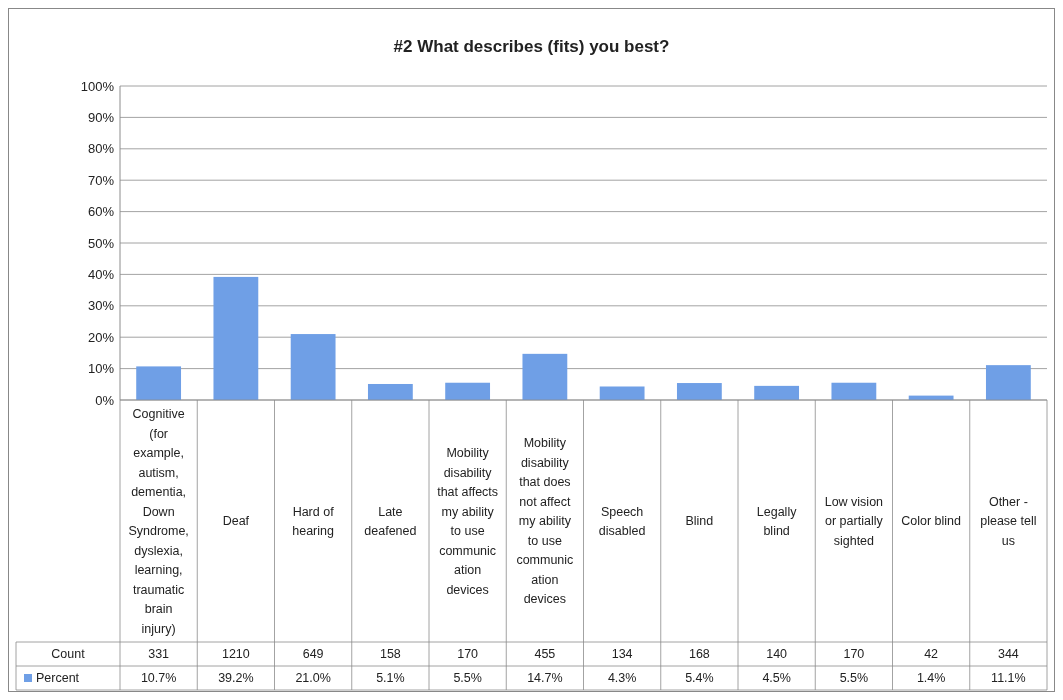 The image size is (1063, 700). What do you see at coordinates (101, 369) in the screenshot?
I see `y-tick-label: 10%` at bounding box center [101, 369].